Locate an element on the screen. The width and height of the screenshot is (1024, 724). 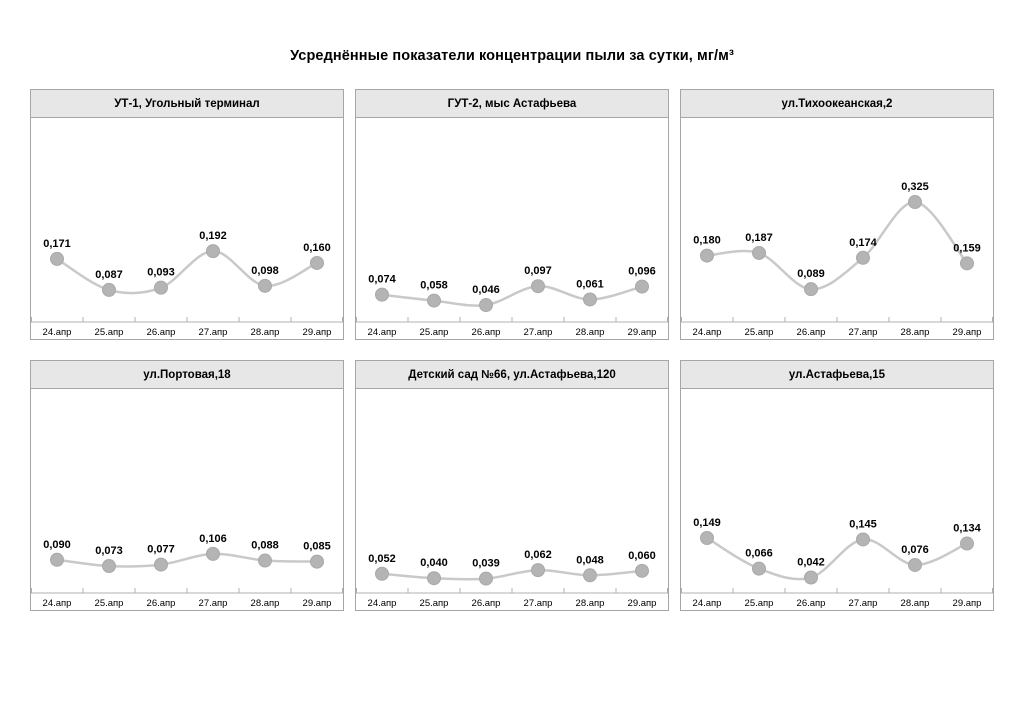
data-point-label: 0,159 is located at coordinates (967, 248).